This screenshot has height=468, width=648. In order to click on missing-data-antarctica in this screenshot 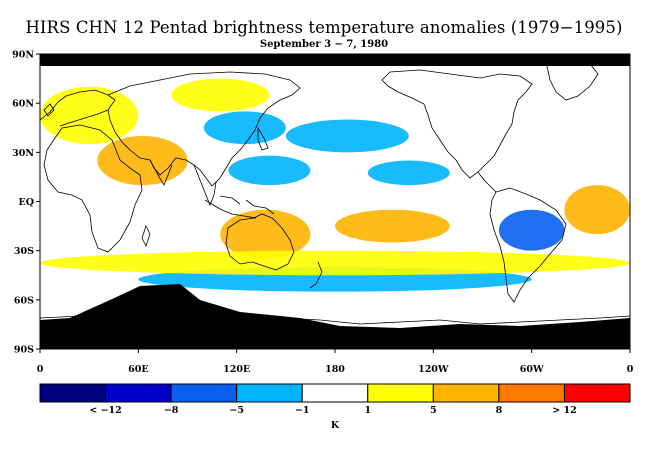, I will do `click(335, 316)`.